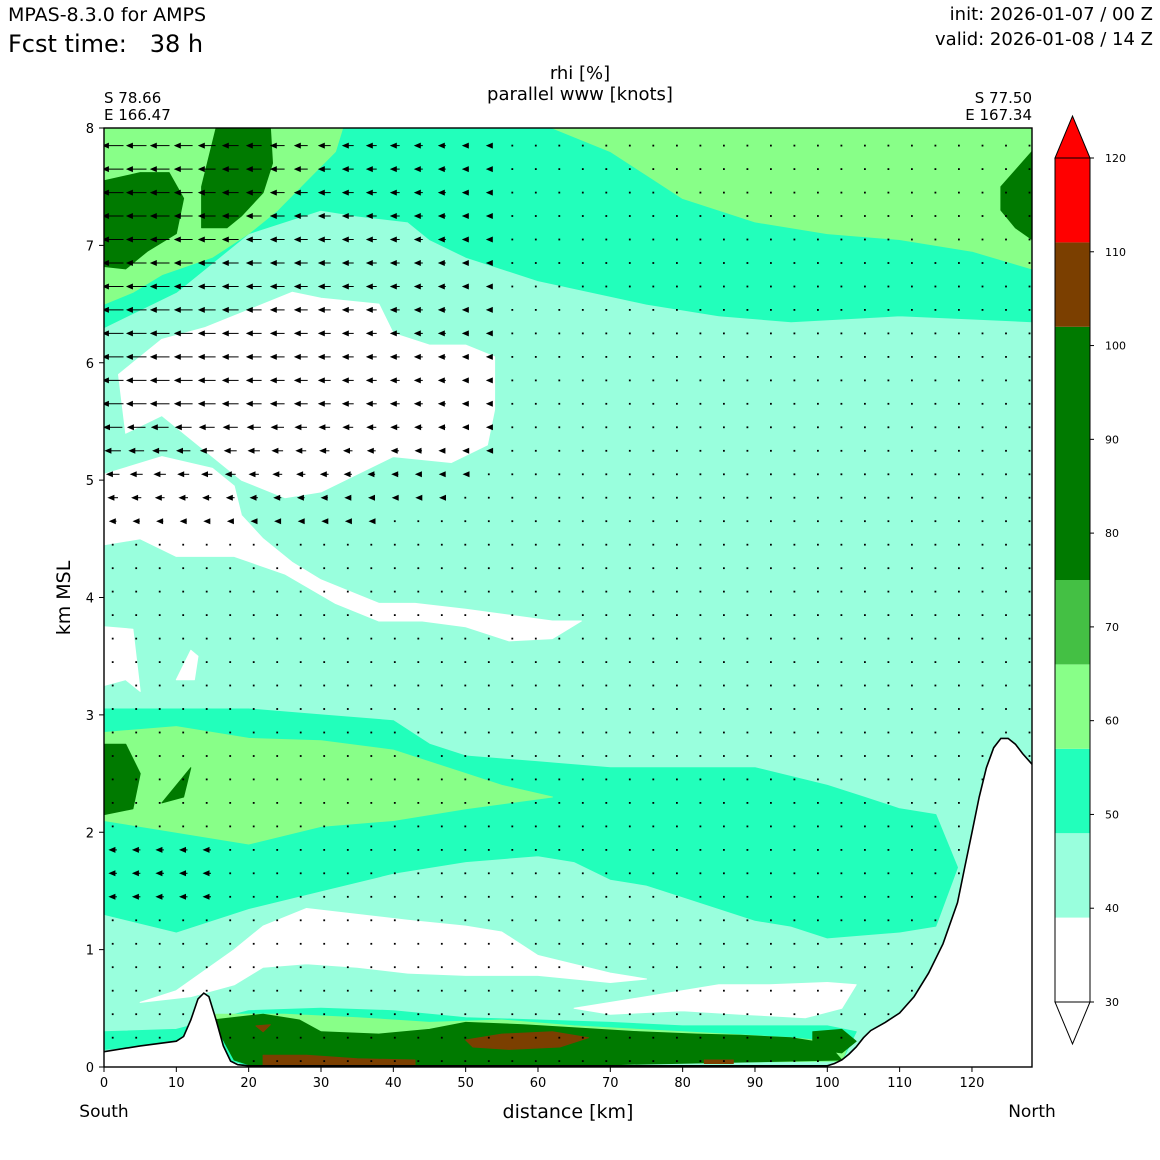 The height and width of the screenshot is (1160, 1160). What do you see at coordinates (105, 44) in the screenshot?
I see `forecast-time: Fcst time: 38 h` at bounding box center [105, 44].